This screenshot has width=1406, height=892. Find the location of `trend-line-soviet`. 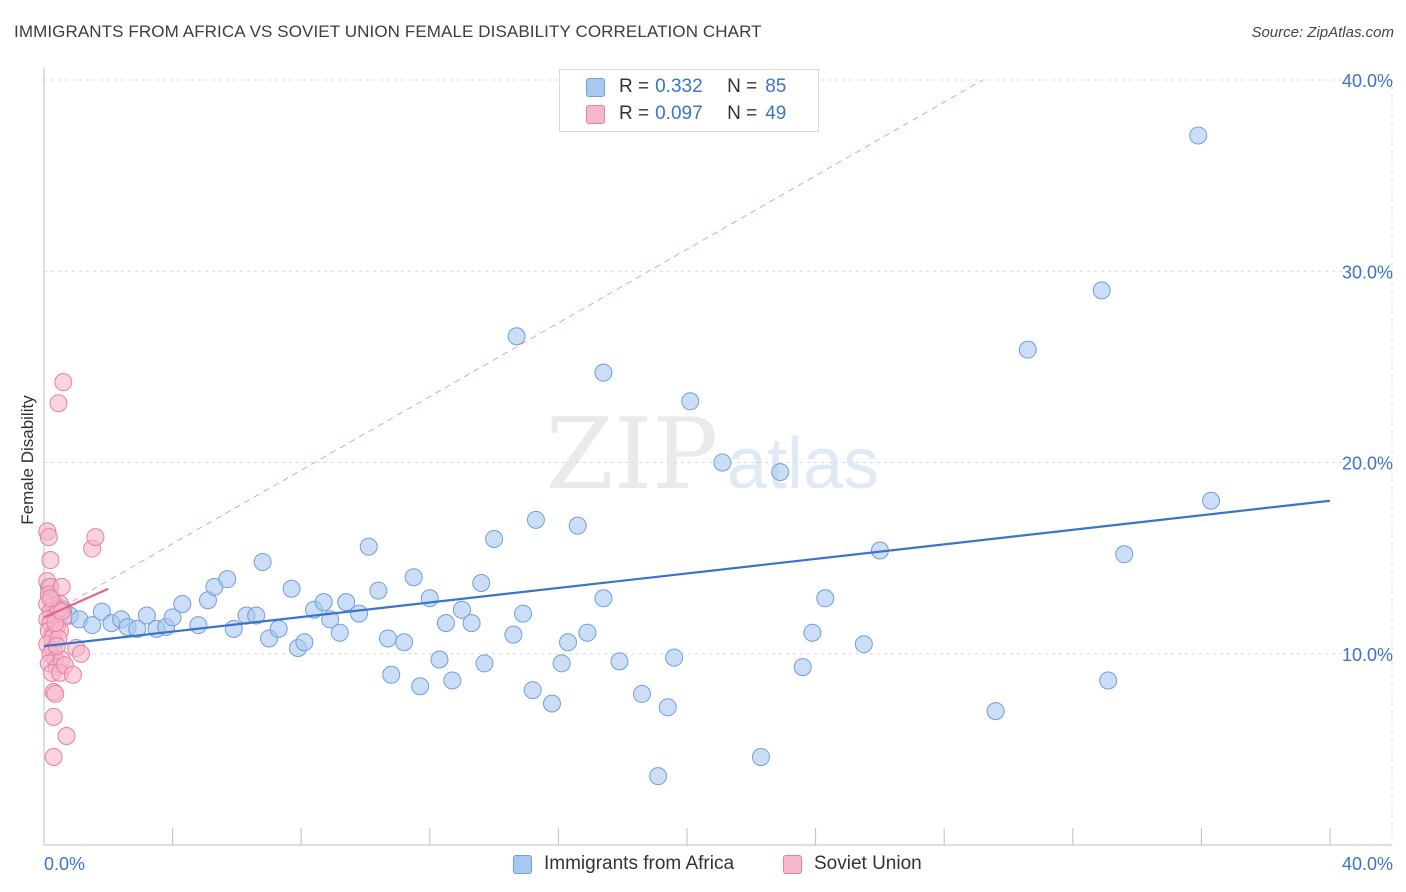

trend-line-soviet is located at coordinates (76, 603).